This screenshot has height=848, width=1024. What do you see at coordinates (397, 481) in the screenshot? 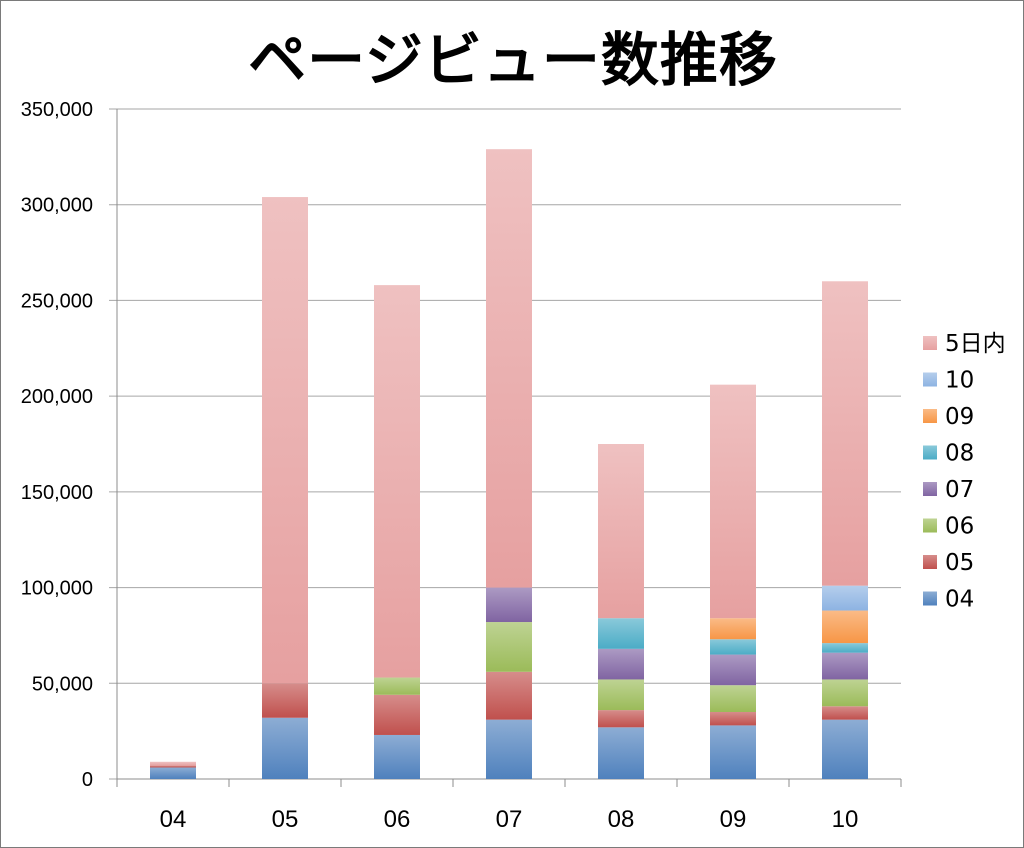
I see `bar-segment-5日内-06` at bounding box center [397, 481].